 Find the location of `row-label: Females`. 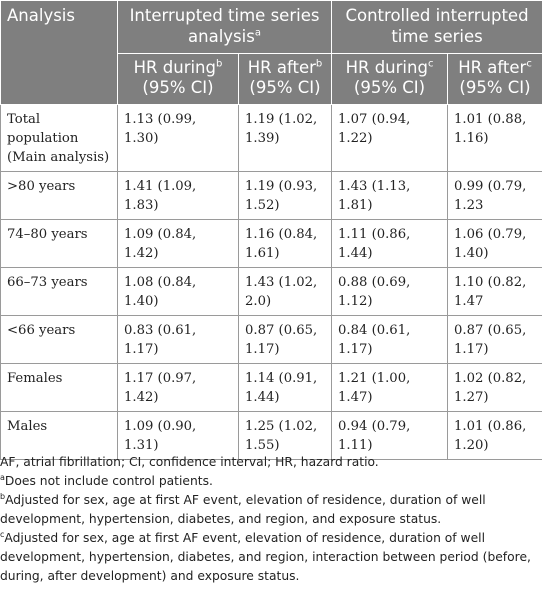

row-label: Females is located at coordinates (59, 387).